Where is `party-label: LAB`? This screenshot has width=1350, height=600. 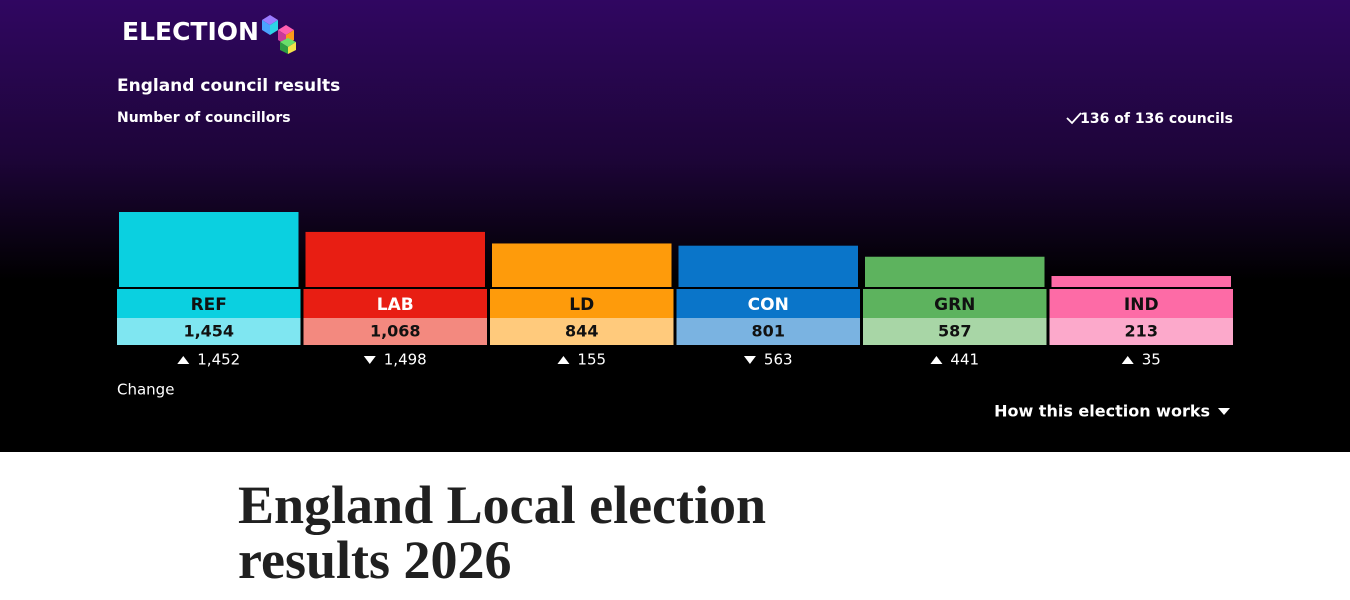 party-label: LAB is located at coordinates (395, 305).